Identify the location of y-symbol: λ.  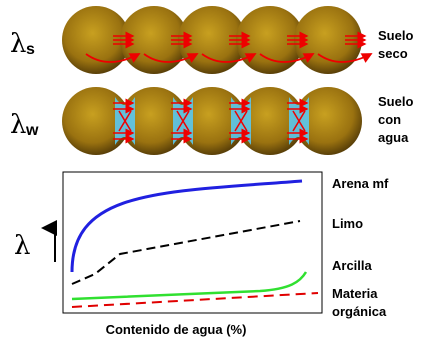
(22, 246).